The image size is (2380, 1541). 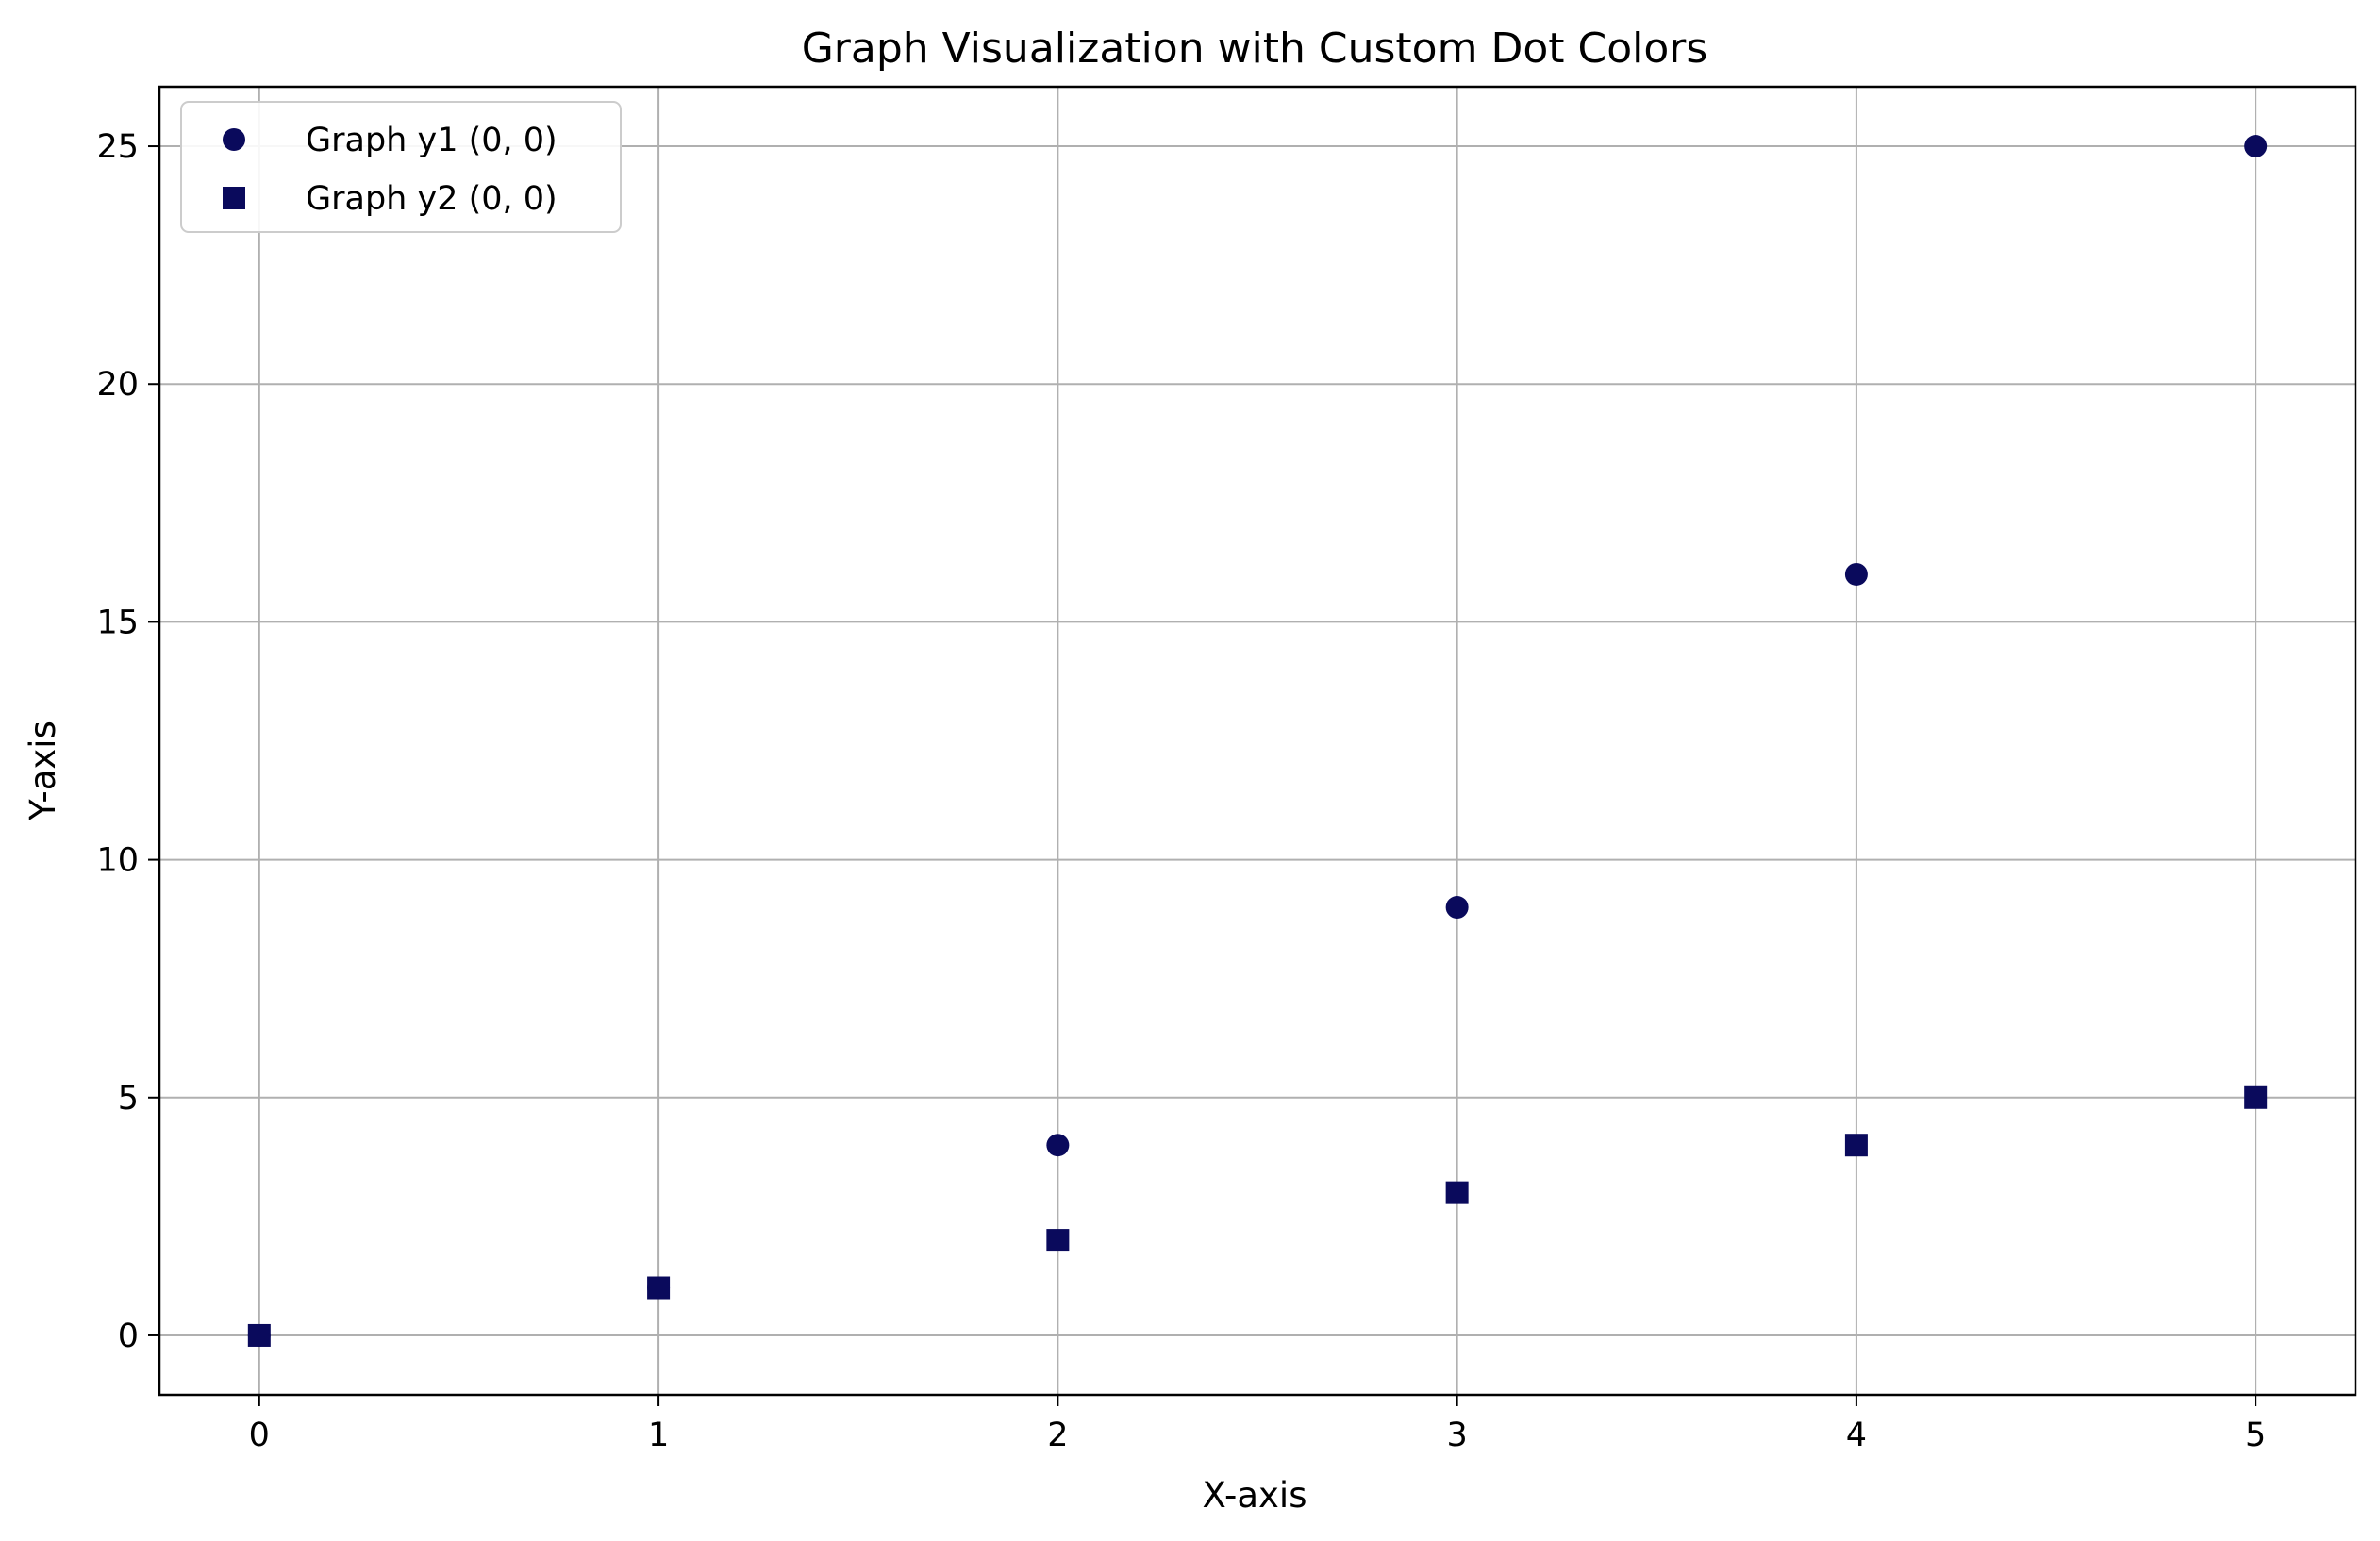 What do you see at coordinates (1856, 1435) in the screenshot?
I see `x-tick-label: 4` at bounding box center [1856, 1435].